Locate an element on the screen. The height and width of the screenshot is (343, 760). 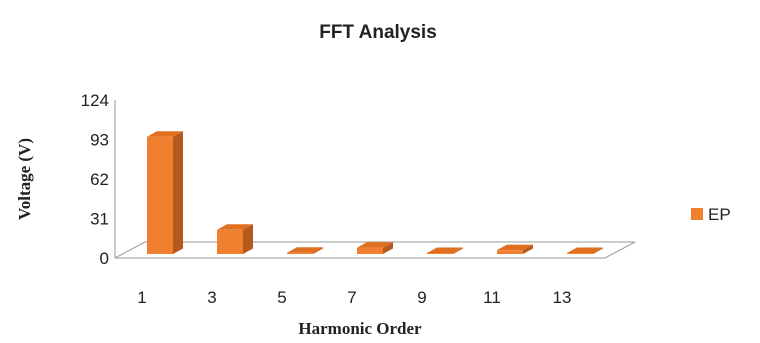
chart-title: FFT Analysis is located at coordinates (378, 32).